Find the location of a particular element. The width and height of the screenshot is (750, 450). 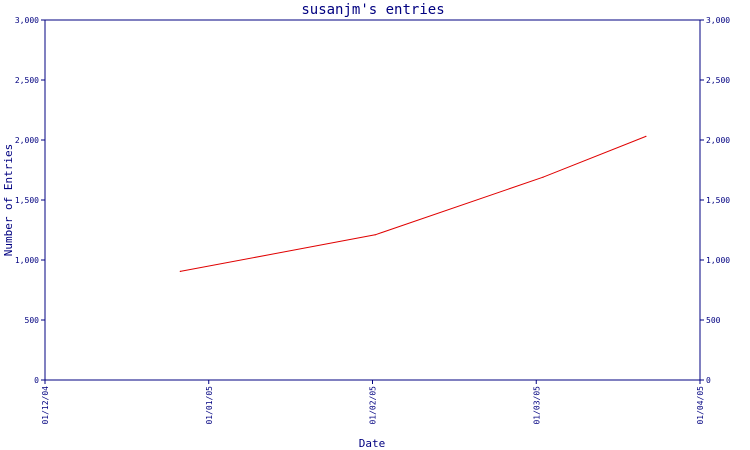

y-tick-label-right: 1,500 is located at coordinates (718, 200).